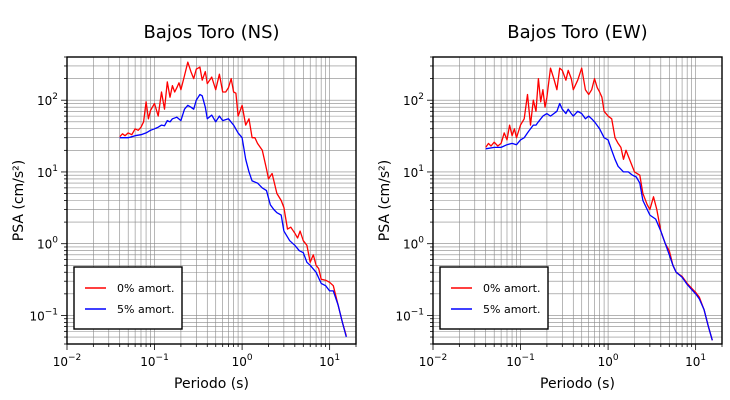 This screenshot has height=400, width=730. I want to click on chart-title: Bajos Toro (EW), so click(577, 32).